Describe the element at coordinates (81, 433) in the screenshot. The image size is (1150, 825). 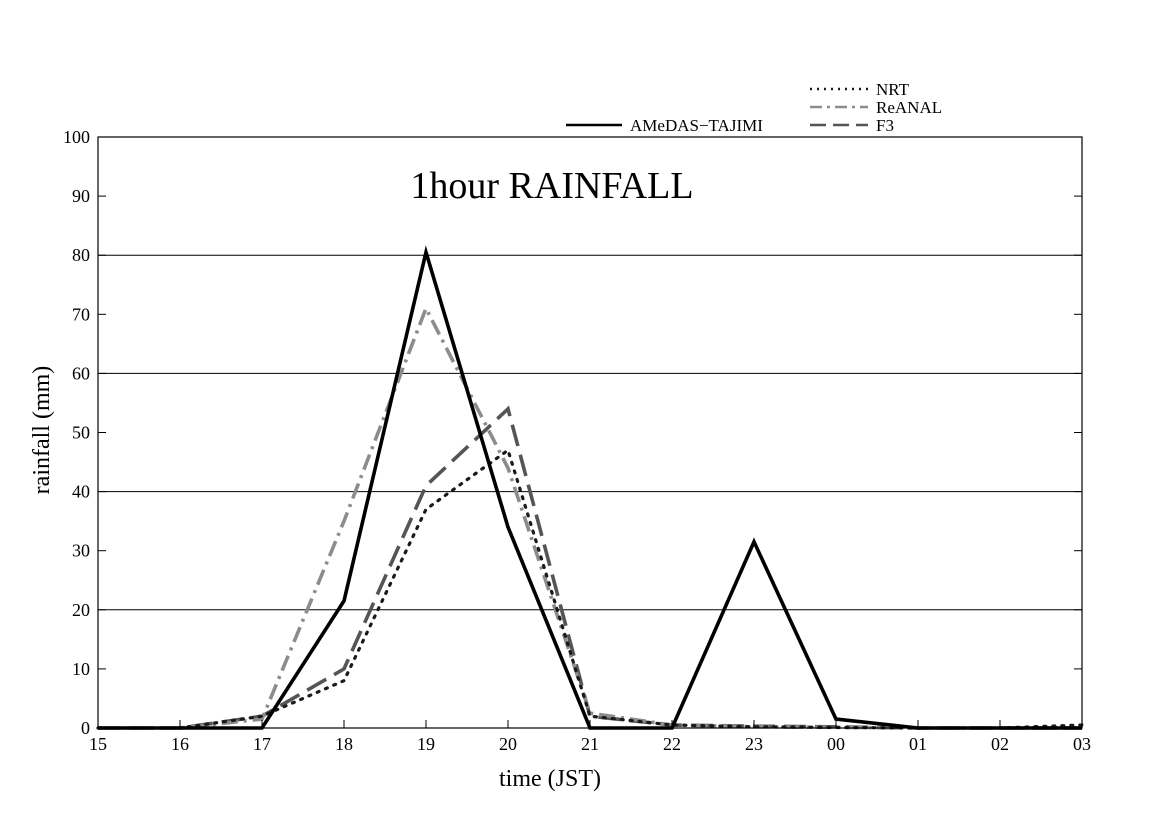
I see `y-tick-label: 50` at that location.